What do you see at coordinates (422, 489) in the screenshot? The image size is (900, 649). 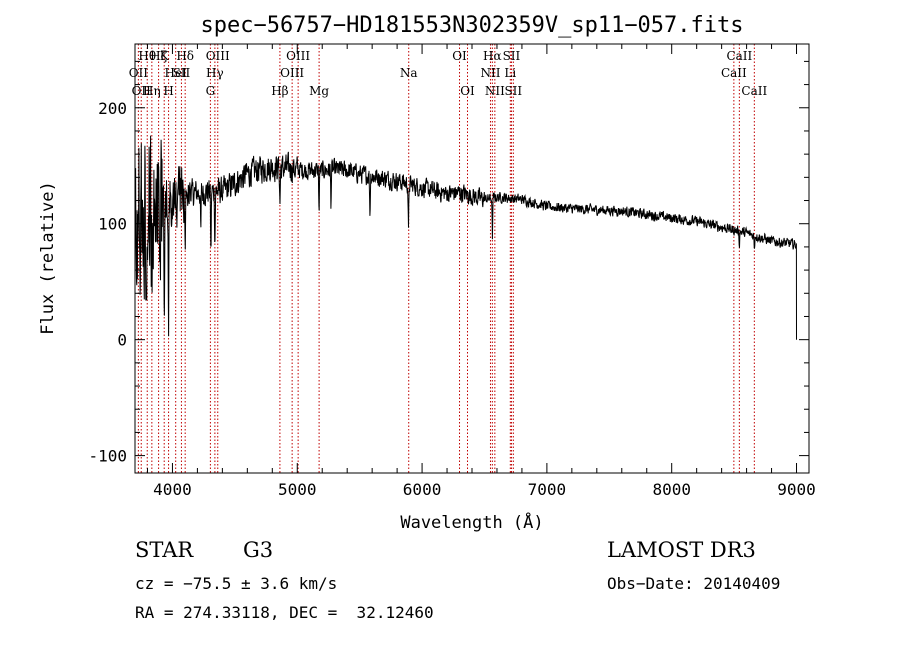 I see `x-tick-label: 6000` at bounding box center [422, 489].